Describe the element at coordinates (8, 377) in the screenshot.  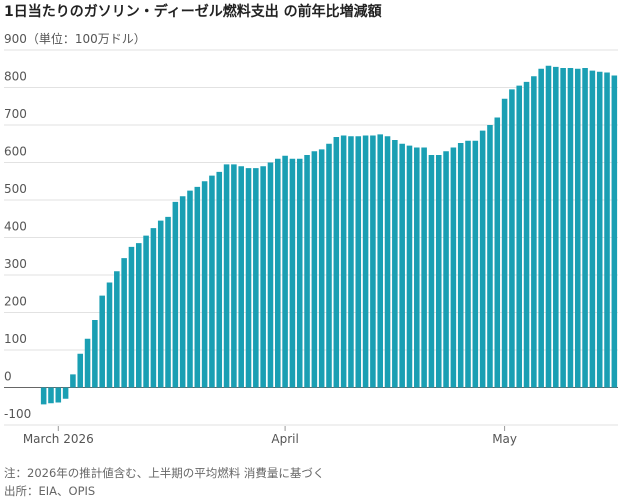
I see `y-tick-label: 0` at that location.